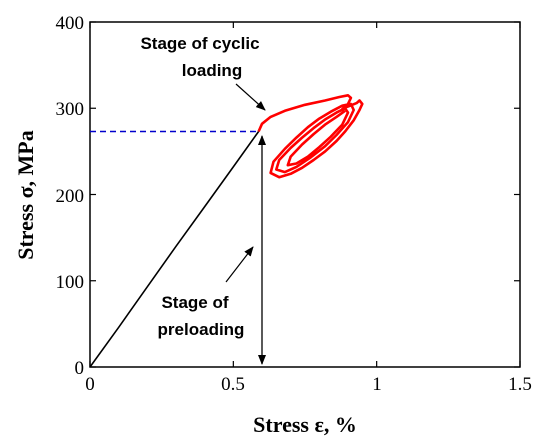 The image size is (550, 445). Describe the element at coordinates (250, 97) in the screenshot. I see `annotation-cyclic-arrow` at that location.